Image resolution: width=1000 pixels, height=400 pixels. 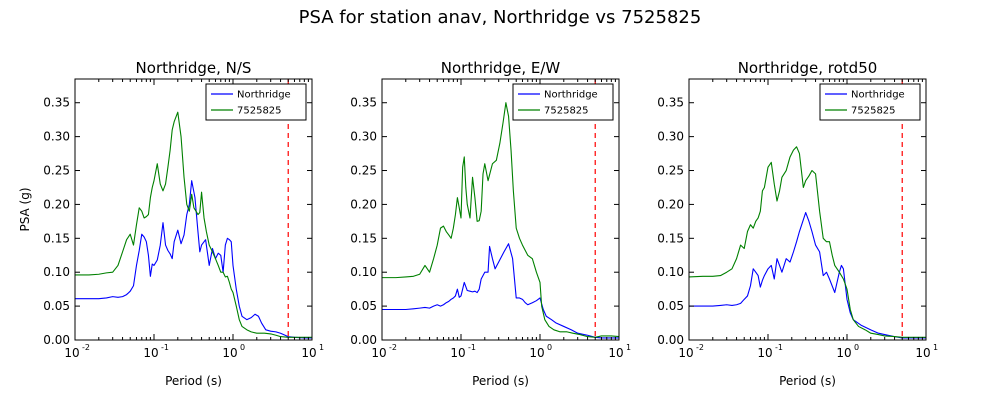 I want to click on panel-title: Northridge, E/W, so click(x=501, y=68).